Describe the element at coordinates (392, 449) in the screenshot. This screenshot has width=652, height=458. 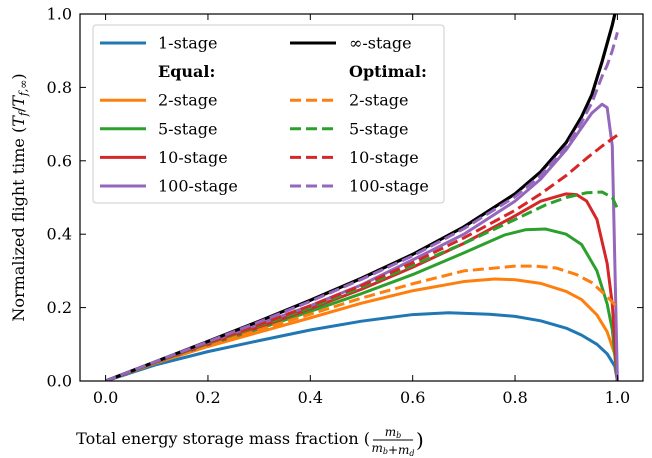
I see `x-label-denominator: mb+md` at that location.